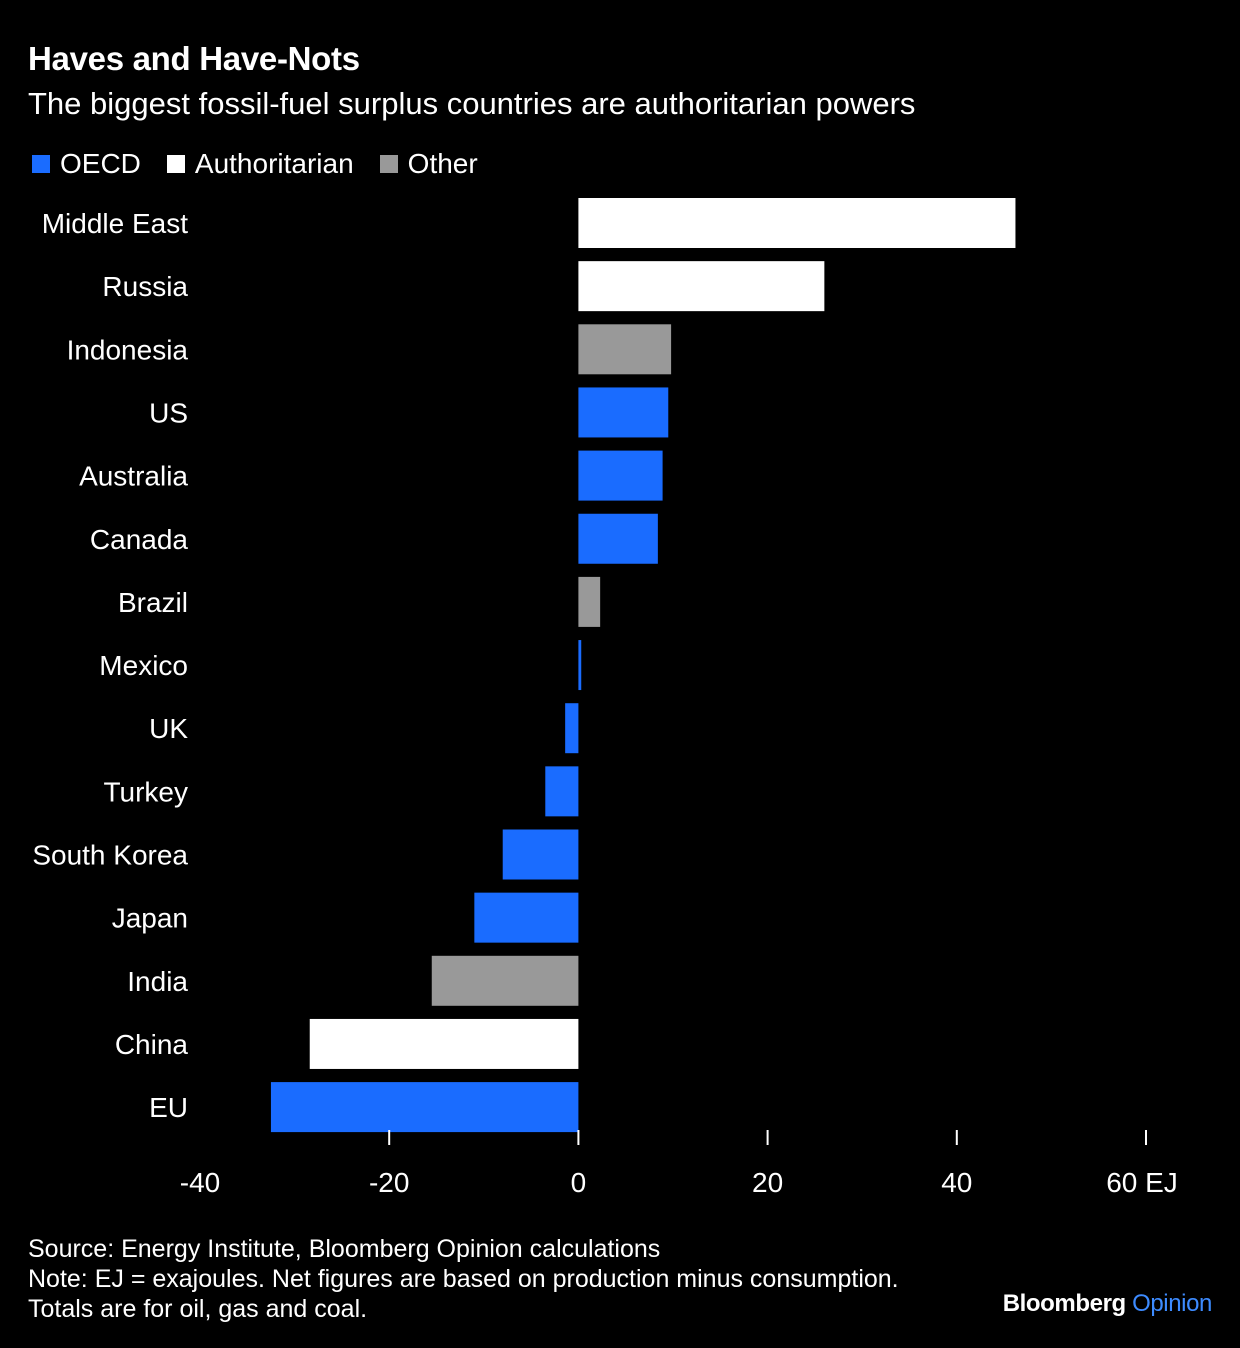 The width and height of the screenshot is (1240, 1348). I want to click on bar-turkey, so click(562, 791).